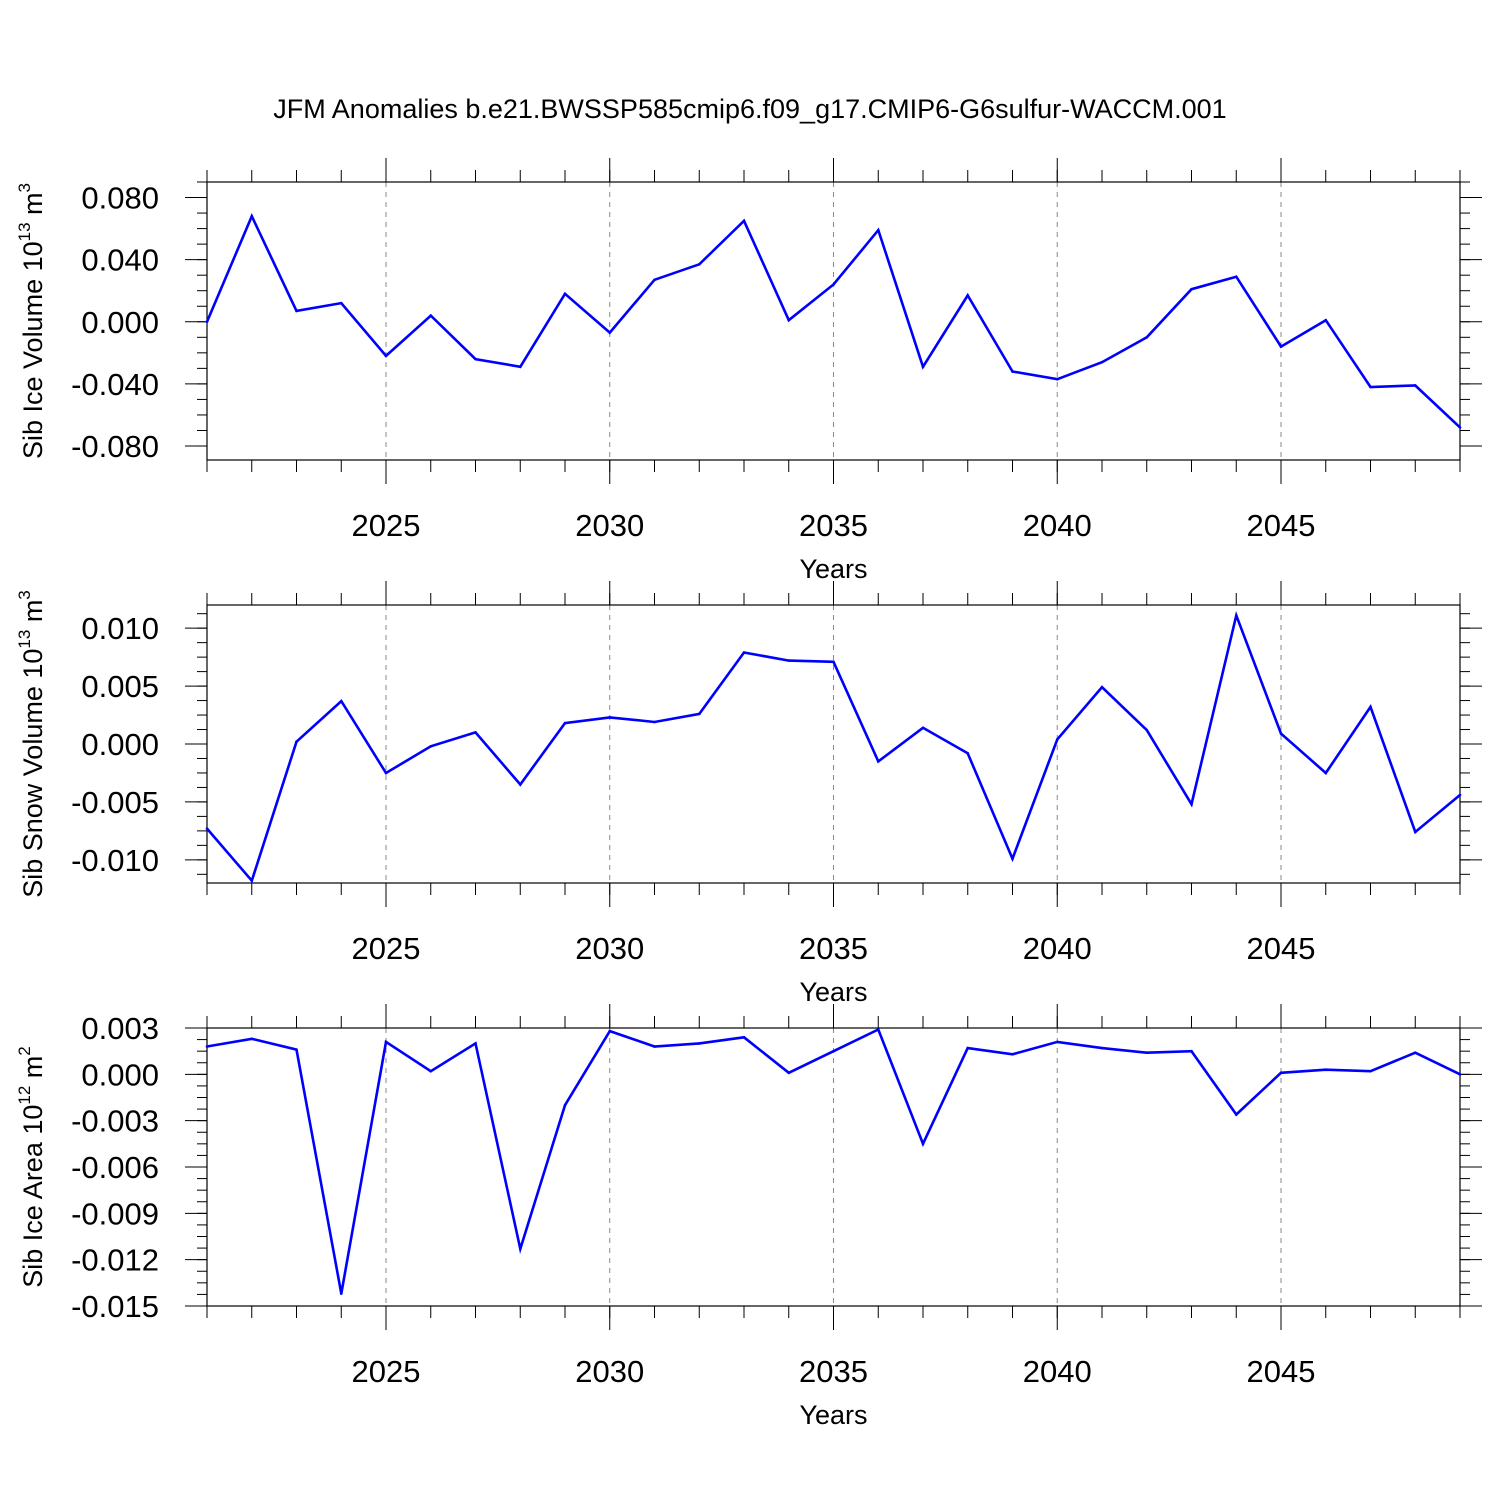  I want to click on y-tick-label: 0.010, so click(120, 628).